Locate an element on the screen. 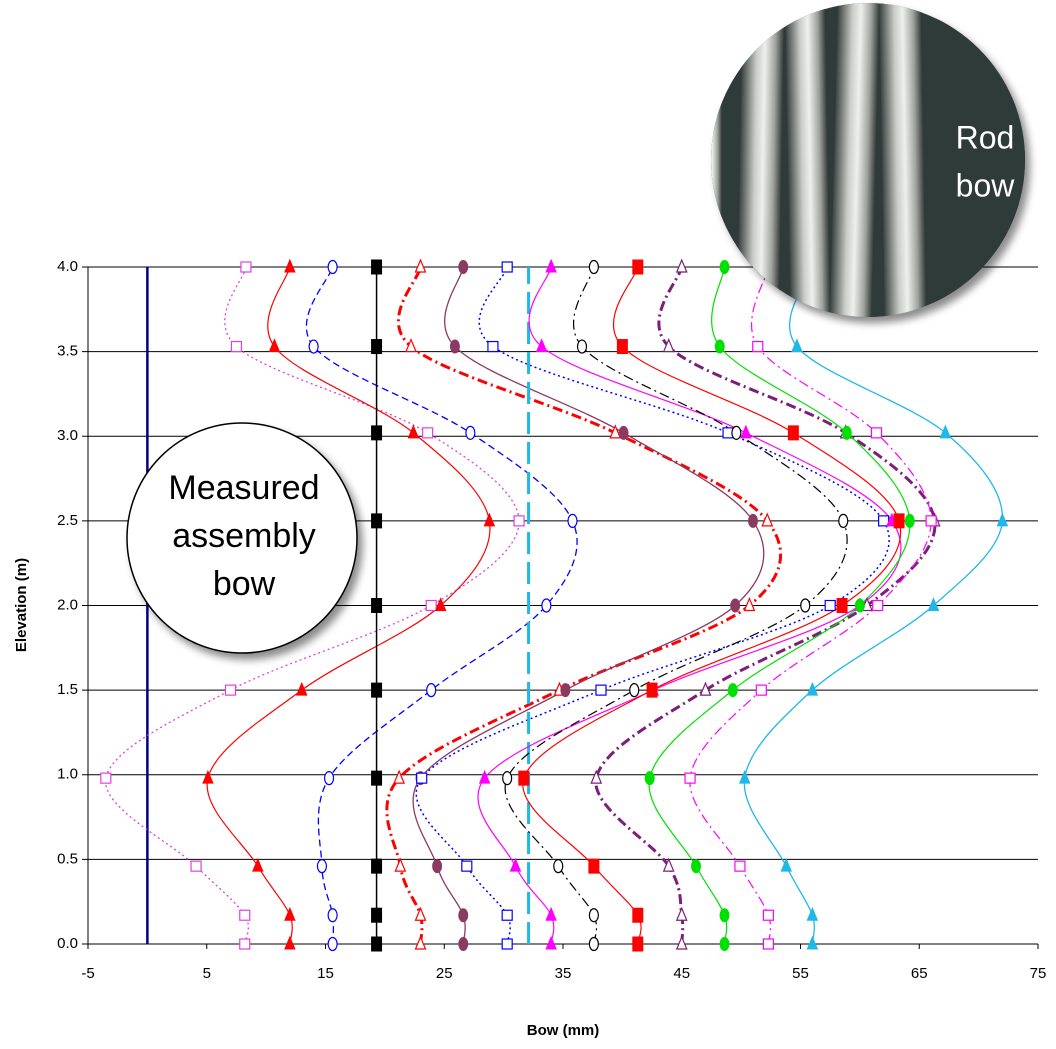 The width and height of the screenshot is (1056, 1049). x-axis-title: Bow (mm) is located at coordinates (563, 1030).